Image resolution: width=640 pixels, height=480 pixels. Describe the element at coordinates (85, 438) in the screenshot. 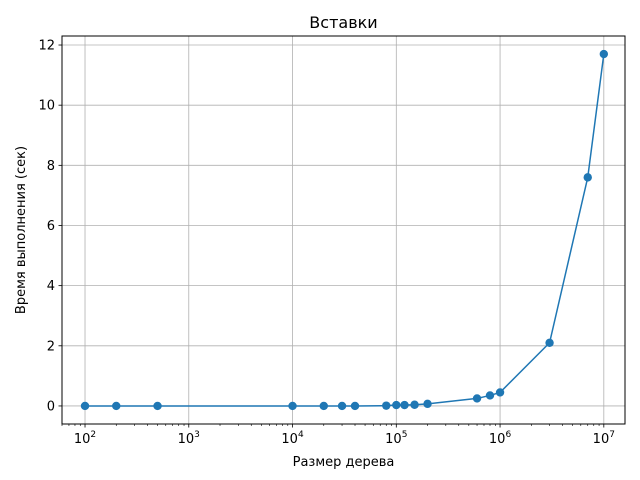

I see `x-tick-label: 10²` at that location.